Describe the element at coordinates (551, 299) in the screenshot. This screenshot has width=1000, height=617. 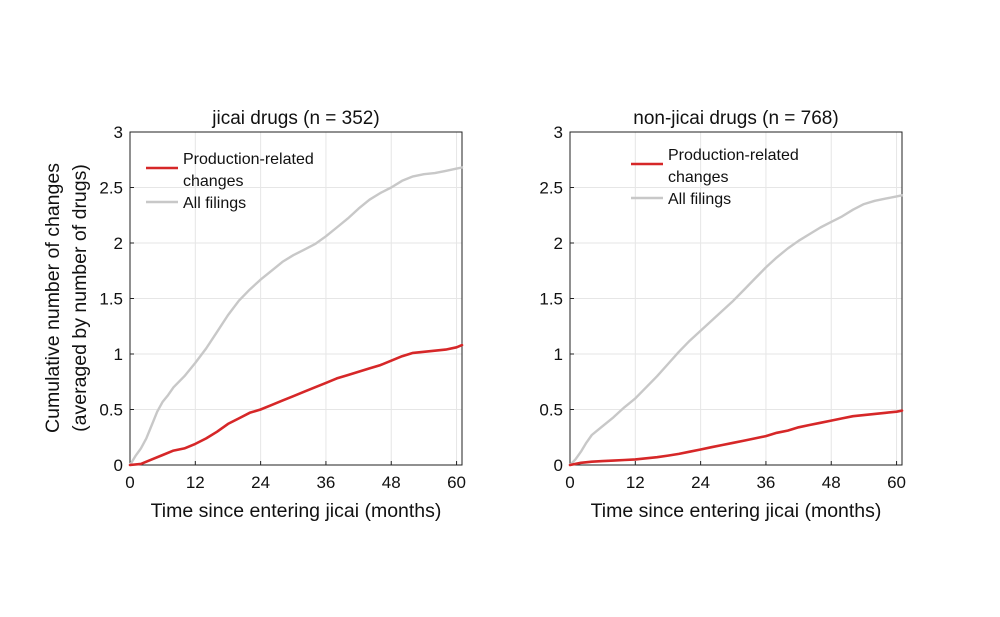
I see `panel2-y-tick-label: 1.5` at that location.